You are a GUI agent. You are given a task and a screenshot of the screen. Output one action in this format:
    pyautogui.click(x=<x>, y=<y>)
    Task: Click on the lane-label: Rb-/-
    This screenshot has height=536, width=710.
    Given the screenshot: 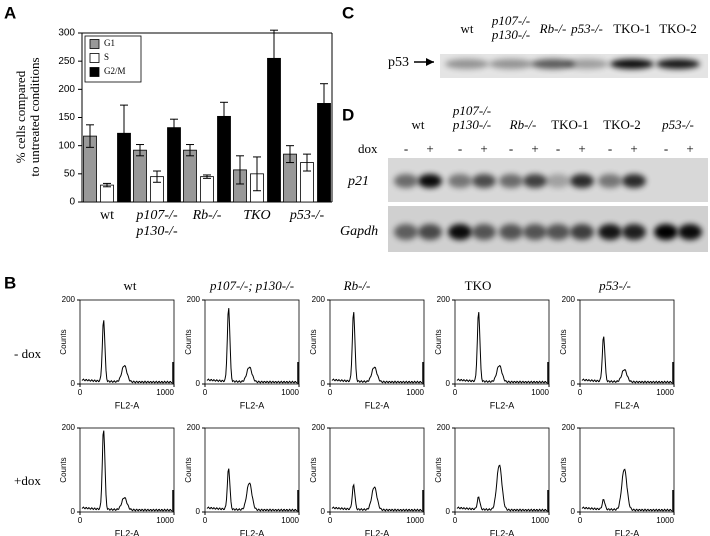 What is the action you would take?
    pyautogui.click(x=523, y=124)
    